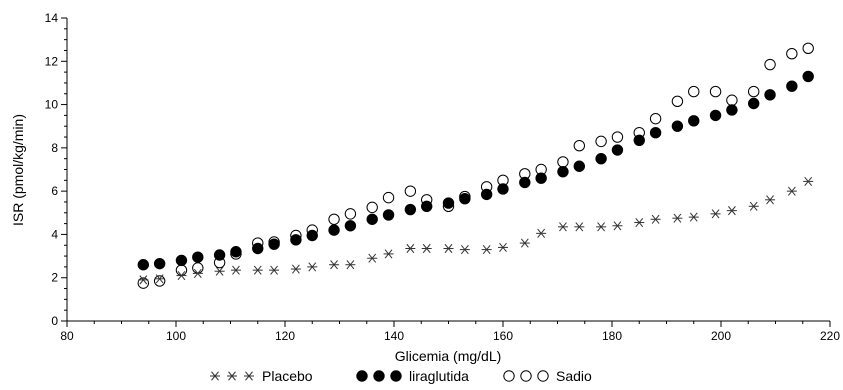 This screenshot has width=843, height=390. I want to click on y-axis-title: ISR (pmol/kg/min), so click(18, 170).